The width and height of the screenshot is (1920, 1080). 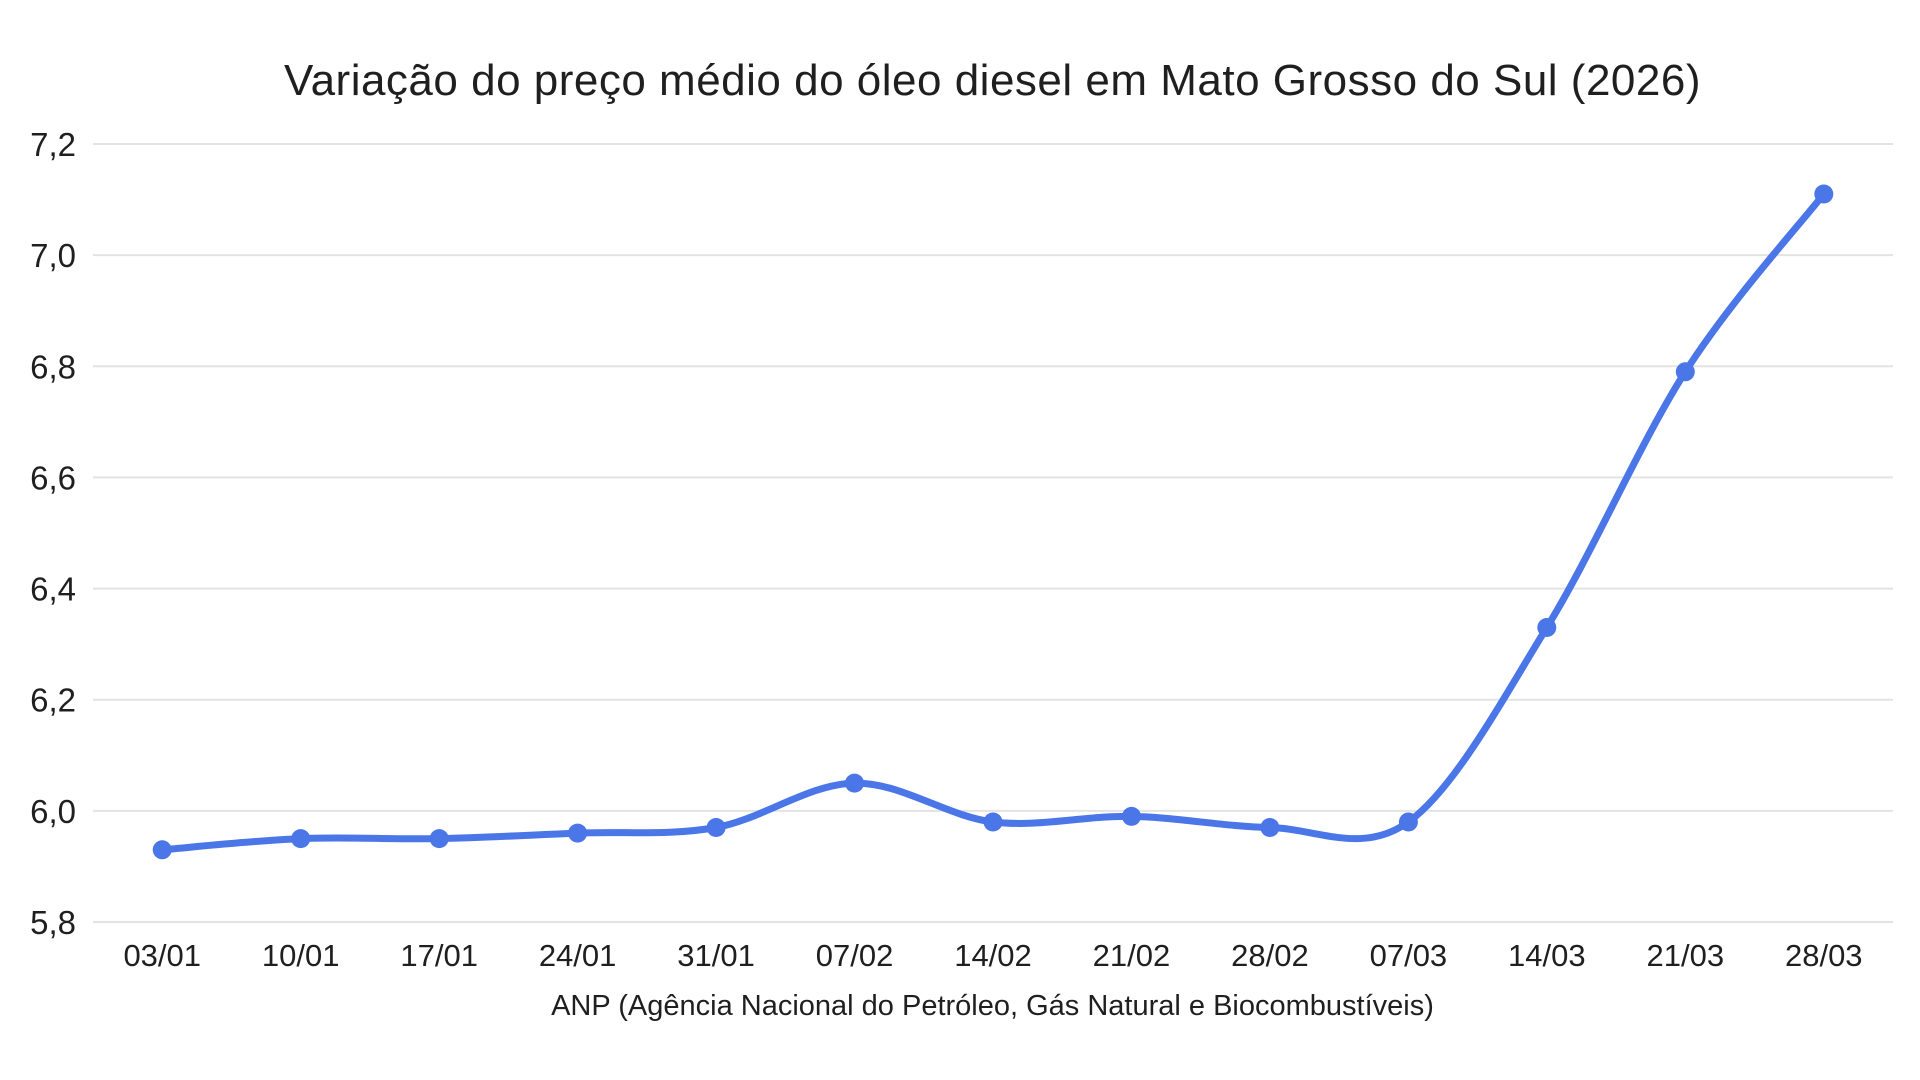 What do you see at coordinates (1824, 955) in the screenshot?
I see `x-tick-label: 28/03` at bounding box center [1824, 955].